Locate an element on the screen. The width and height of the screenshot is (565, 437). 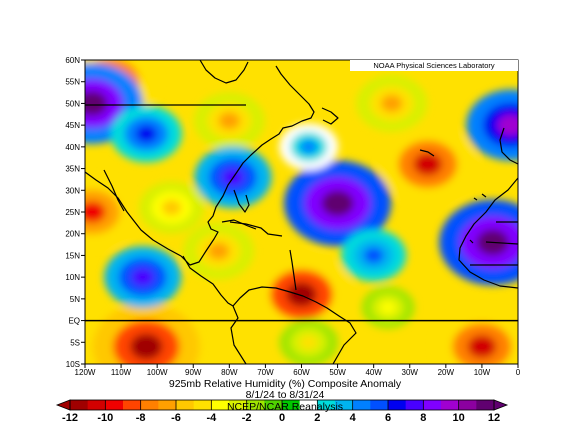
azores is located at coordinates (427, 153).